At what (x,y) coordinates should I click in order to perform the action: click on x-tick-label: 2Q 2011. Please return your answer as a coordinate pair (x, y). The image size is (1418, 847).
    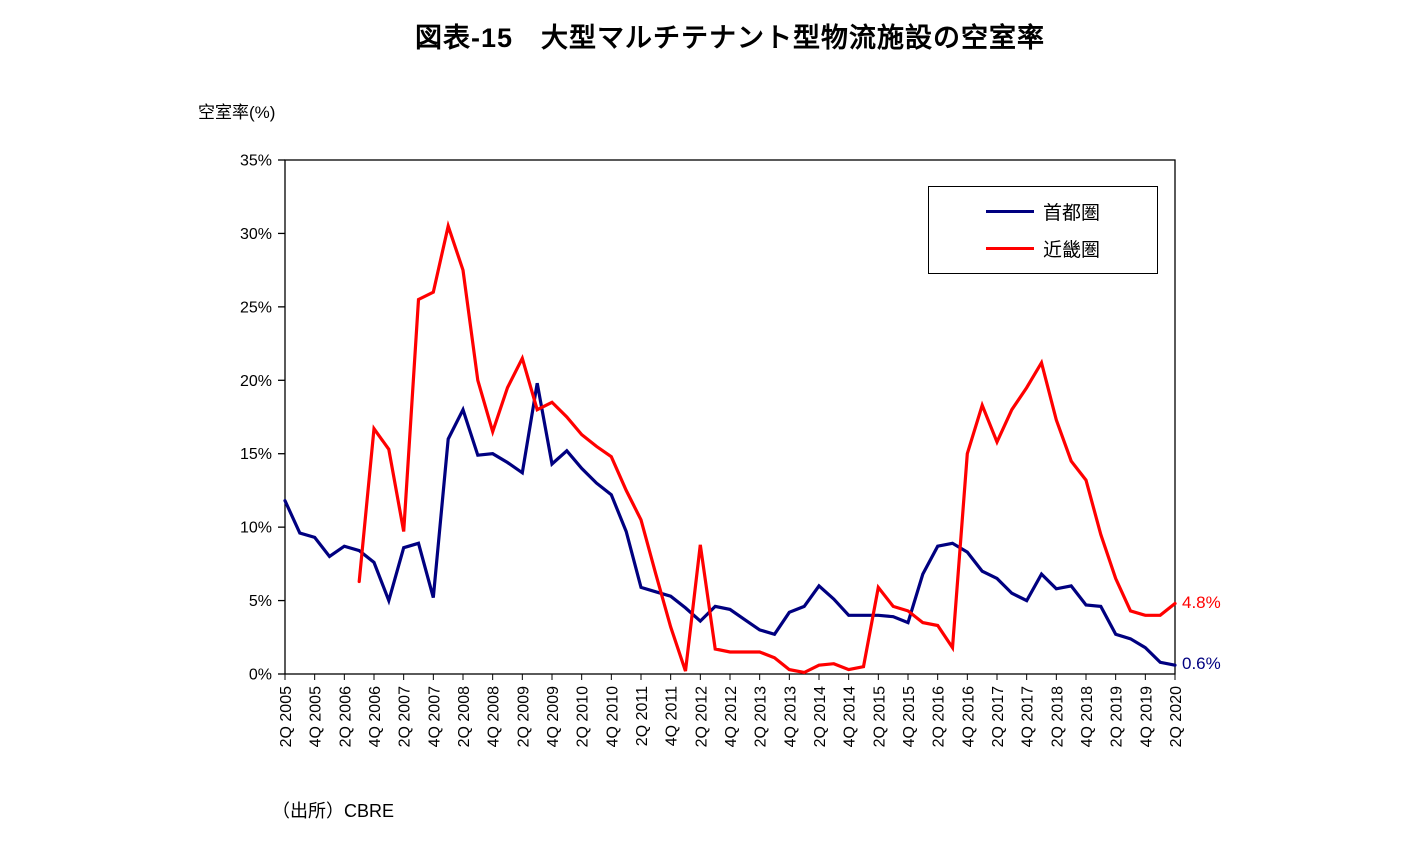
    Looking at the image, I should click on (642, 716).